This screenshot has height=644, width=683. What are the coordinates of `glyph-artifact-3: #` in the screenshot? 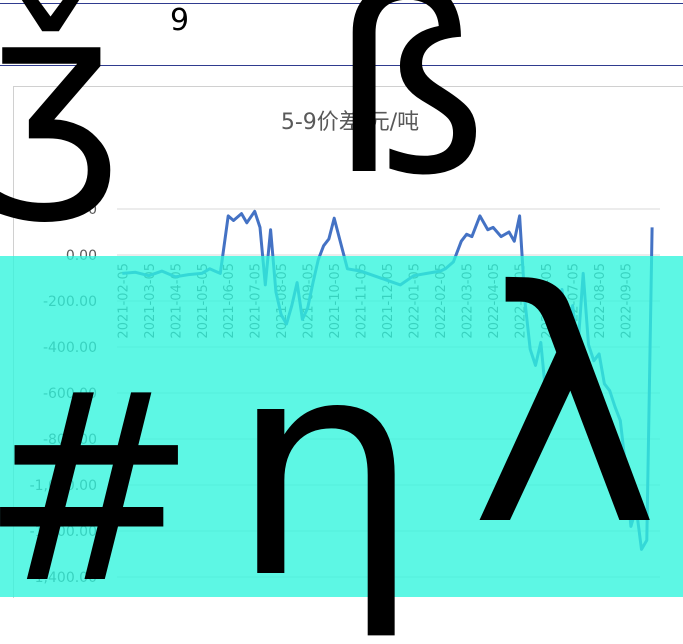 It's located at (99, 490).